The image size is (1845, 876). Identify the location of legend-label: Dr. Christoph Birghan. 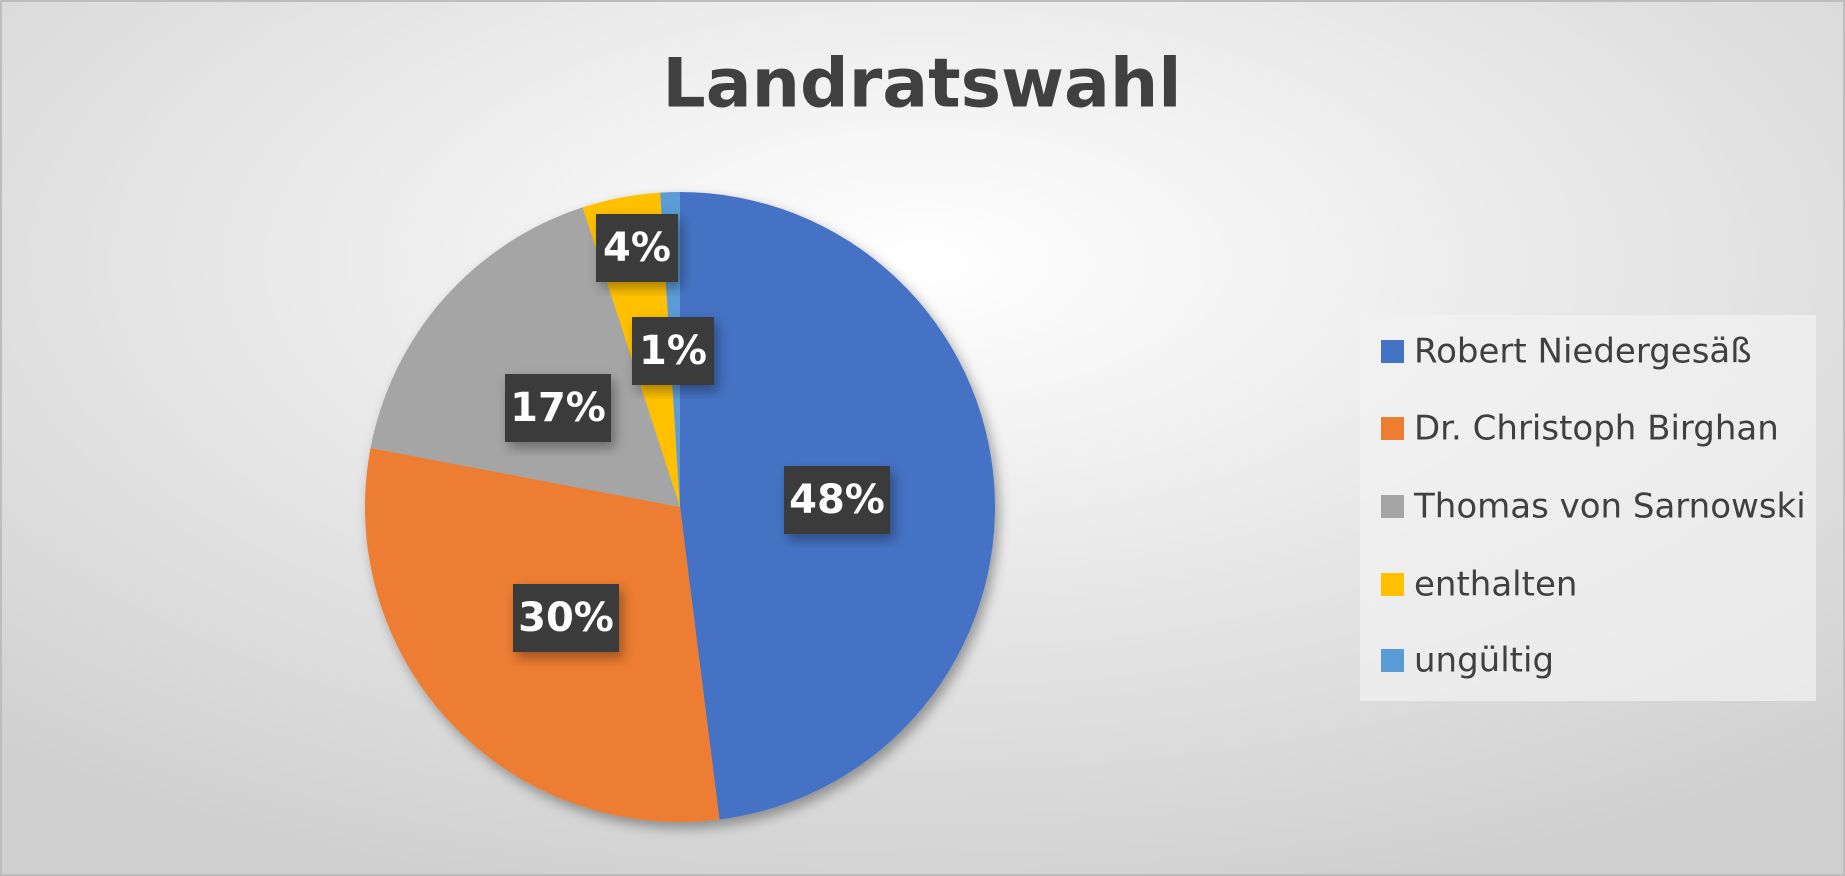
(1596, 429).